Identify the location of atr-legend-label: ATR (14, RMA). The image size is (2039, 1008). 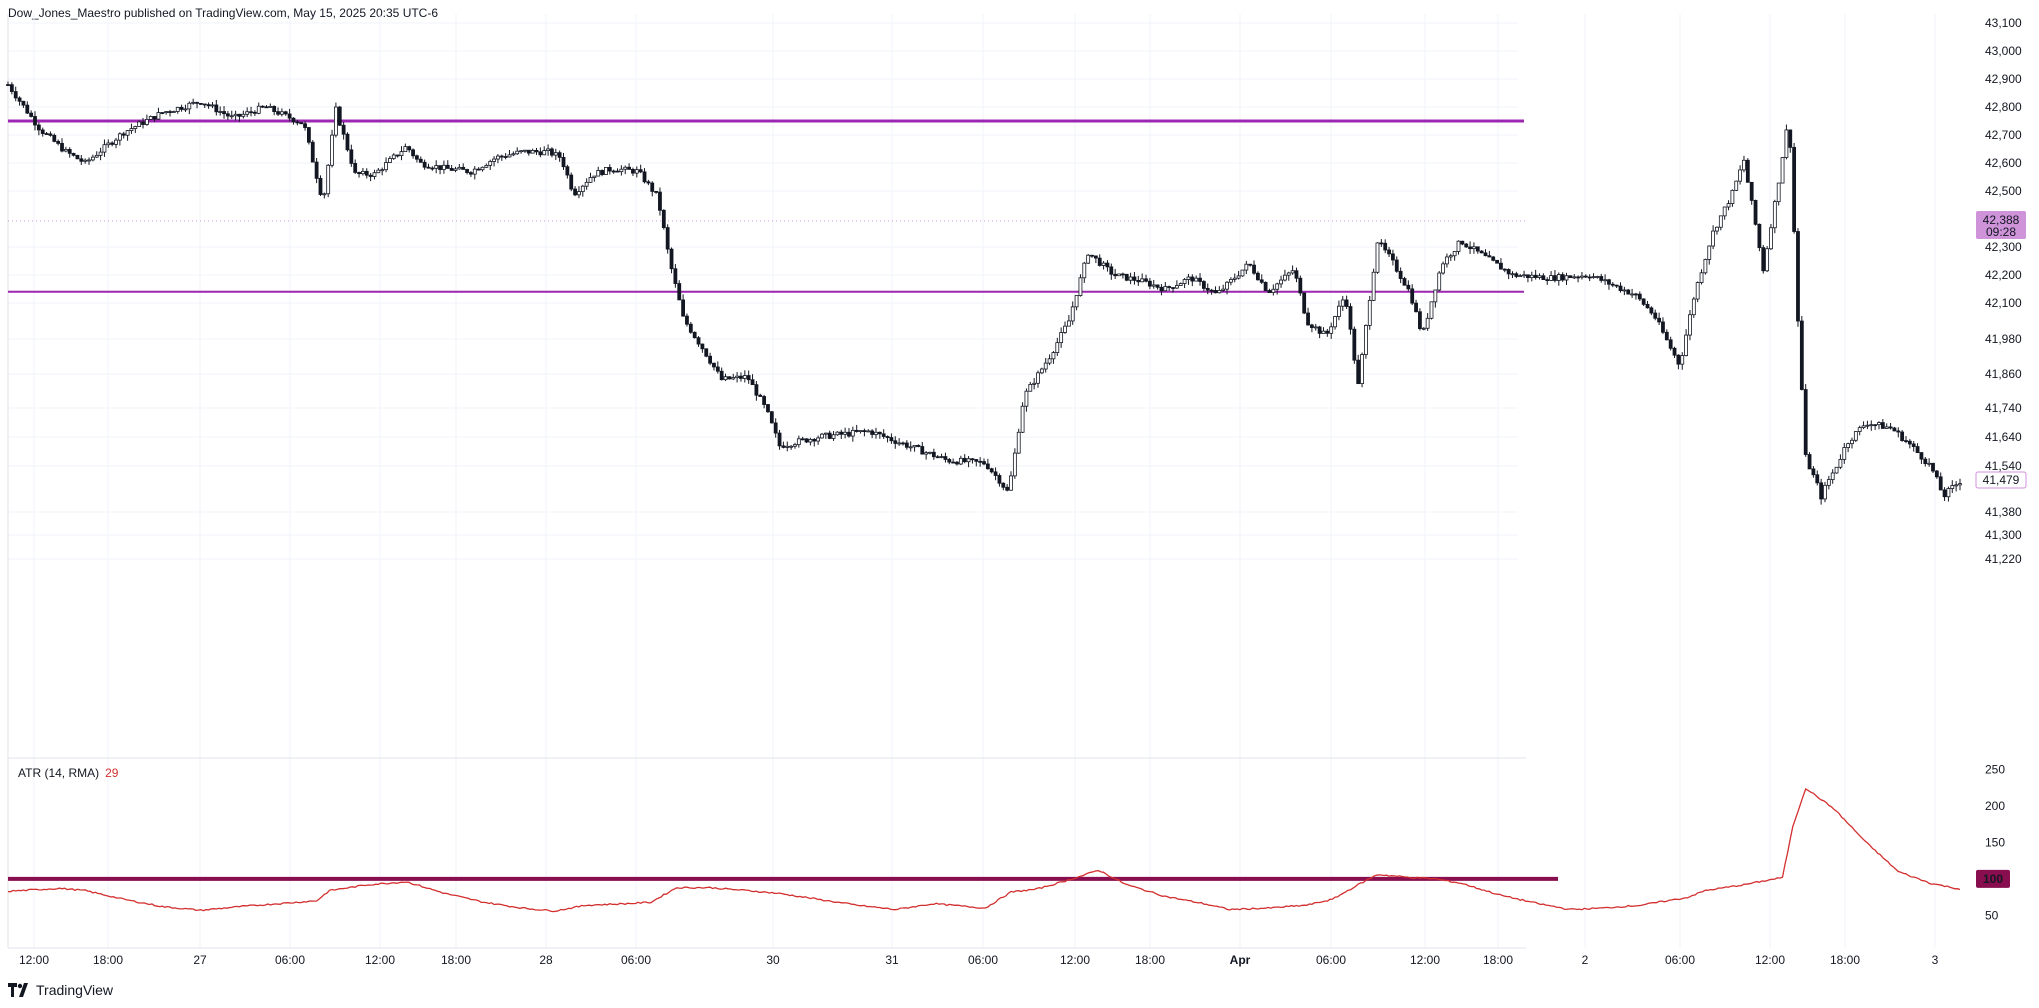
(59, 773).